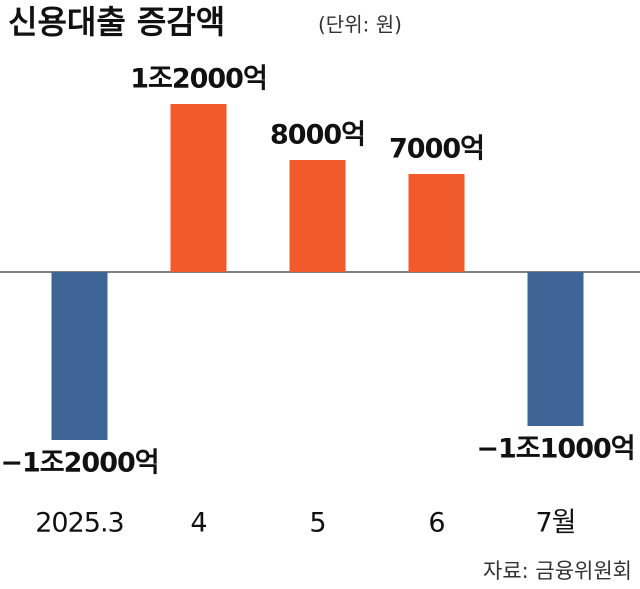  What do you see at coordinates (317, 135) in the screenshot?
I see `value-label: 8000억` at bounding box center [317, 135].